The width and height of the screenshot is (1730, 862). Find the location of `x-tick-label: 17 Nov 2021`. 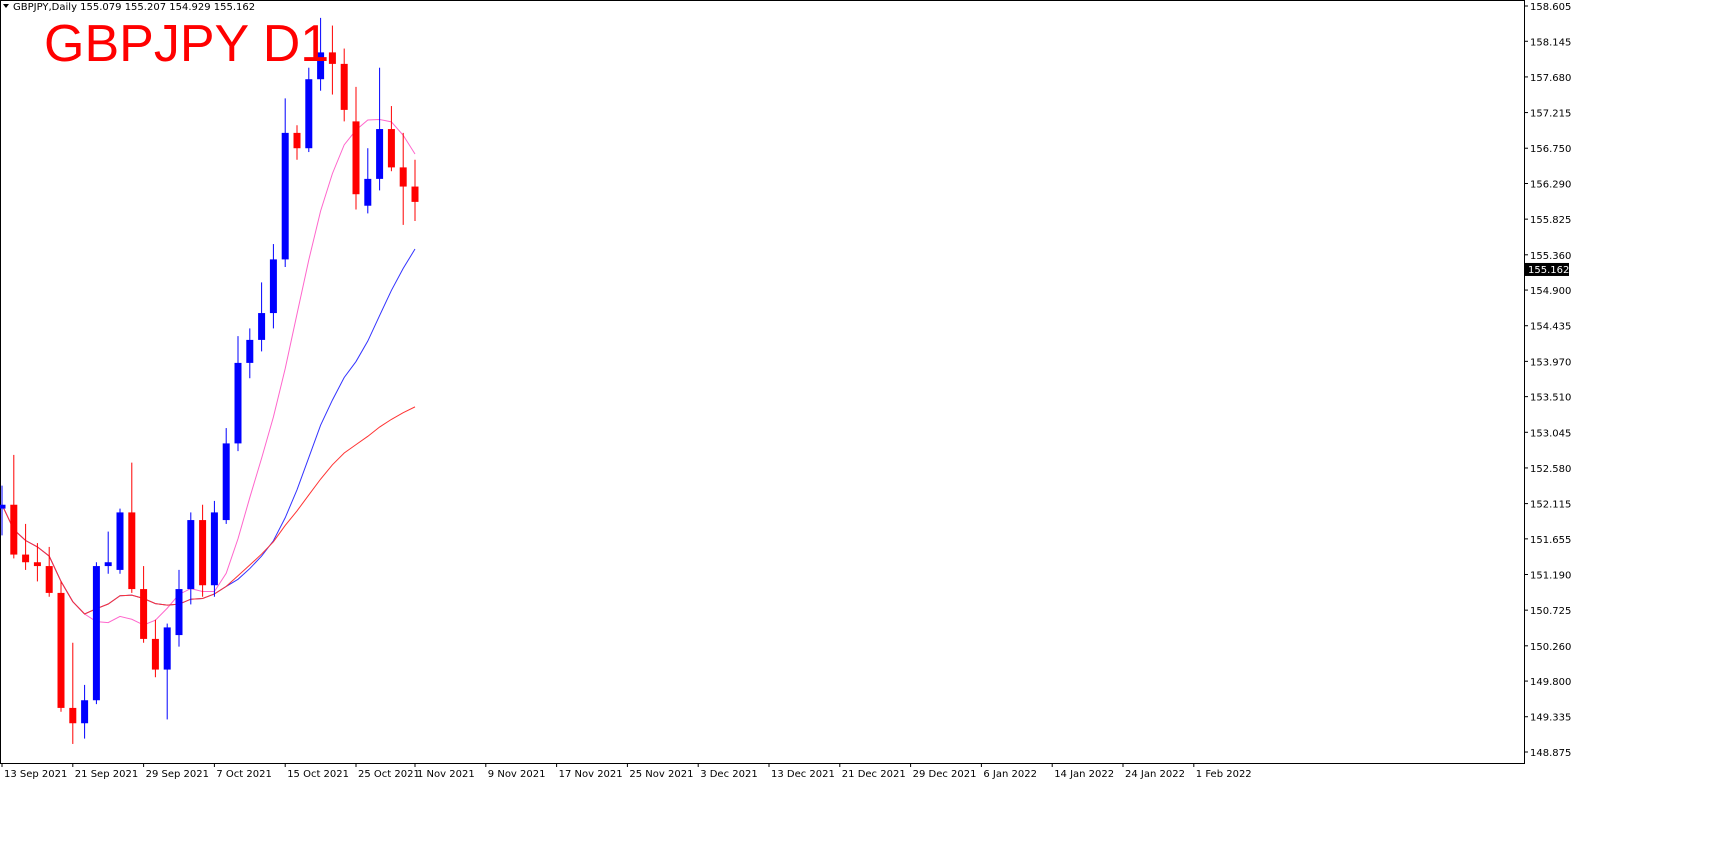

x-tick-label: 17 Nov 2021 is located at coordinates (591, 774).